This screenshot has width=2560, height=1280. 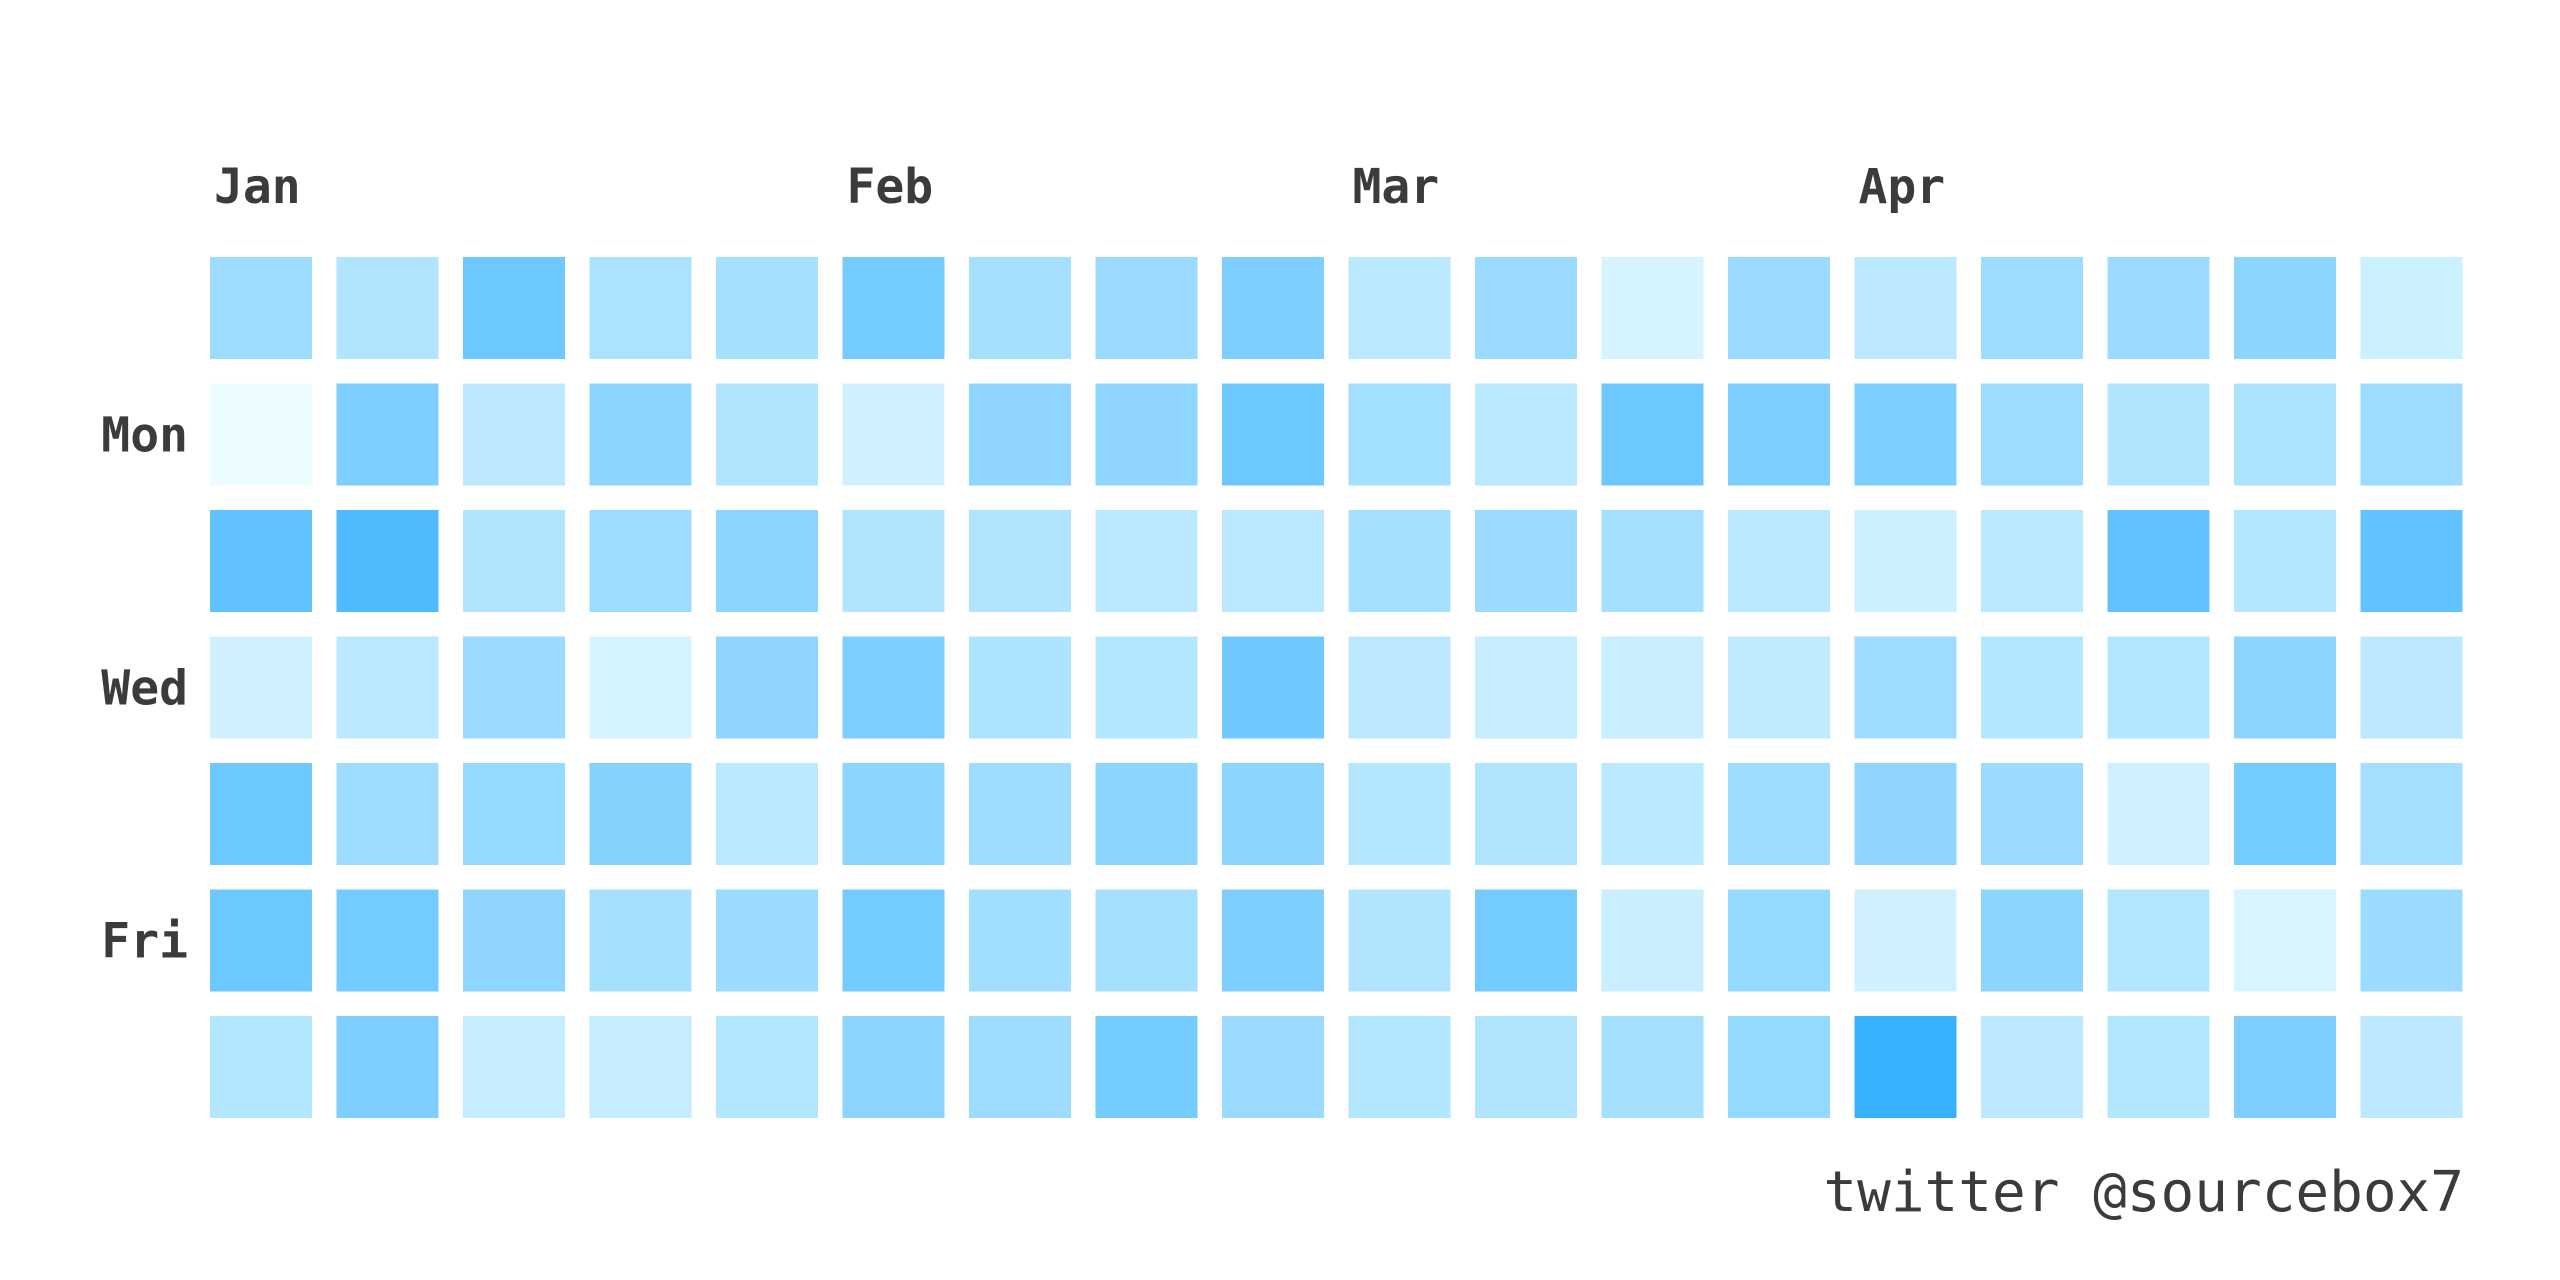 I want to click on day-label: Wed, so click(x=144, y=689).